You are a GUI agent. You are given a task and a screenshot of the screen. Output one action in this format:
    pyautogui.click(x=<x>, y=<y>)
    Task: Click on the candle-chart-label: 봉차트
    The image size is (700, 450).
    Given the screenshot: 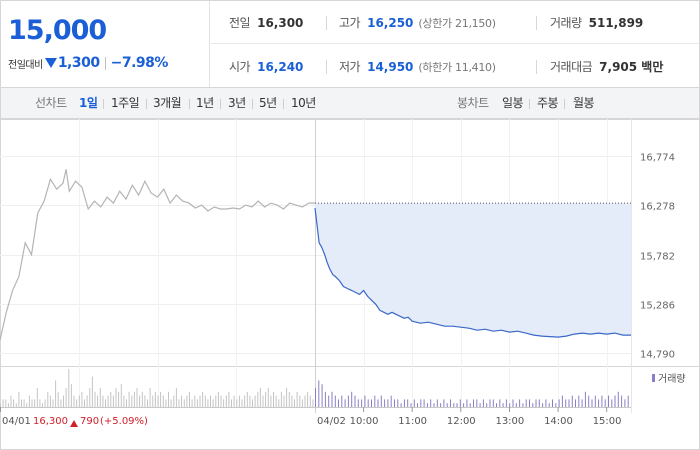 What is the action you would take?
    pyautogui.click(x=473, y=103)
    